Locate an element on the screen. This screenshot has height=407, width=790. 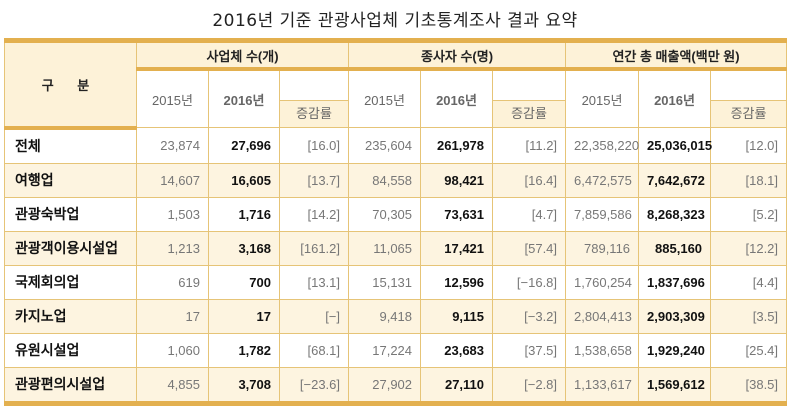
cell-rate: [25.4] is located at coordinates (749, 350).